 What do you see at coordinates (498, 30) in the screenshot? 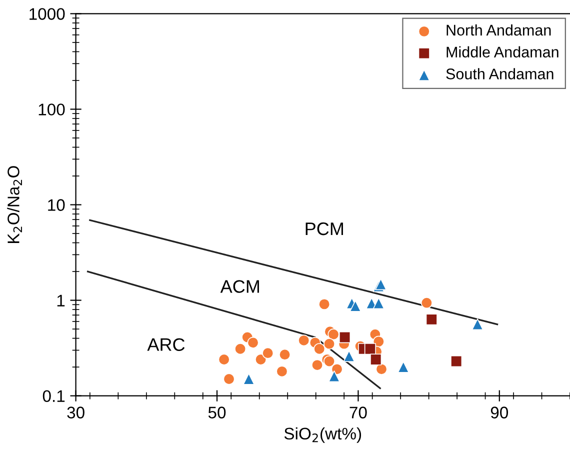
I see `legend-label: North Andaman` at bounding box center [498, 30].